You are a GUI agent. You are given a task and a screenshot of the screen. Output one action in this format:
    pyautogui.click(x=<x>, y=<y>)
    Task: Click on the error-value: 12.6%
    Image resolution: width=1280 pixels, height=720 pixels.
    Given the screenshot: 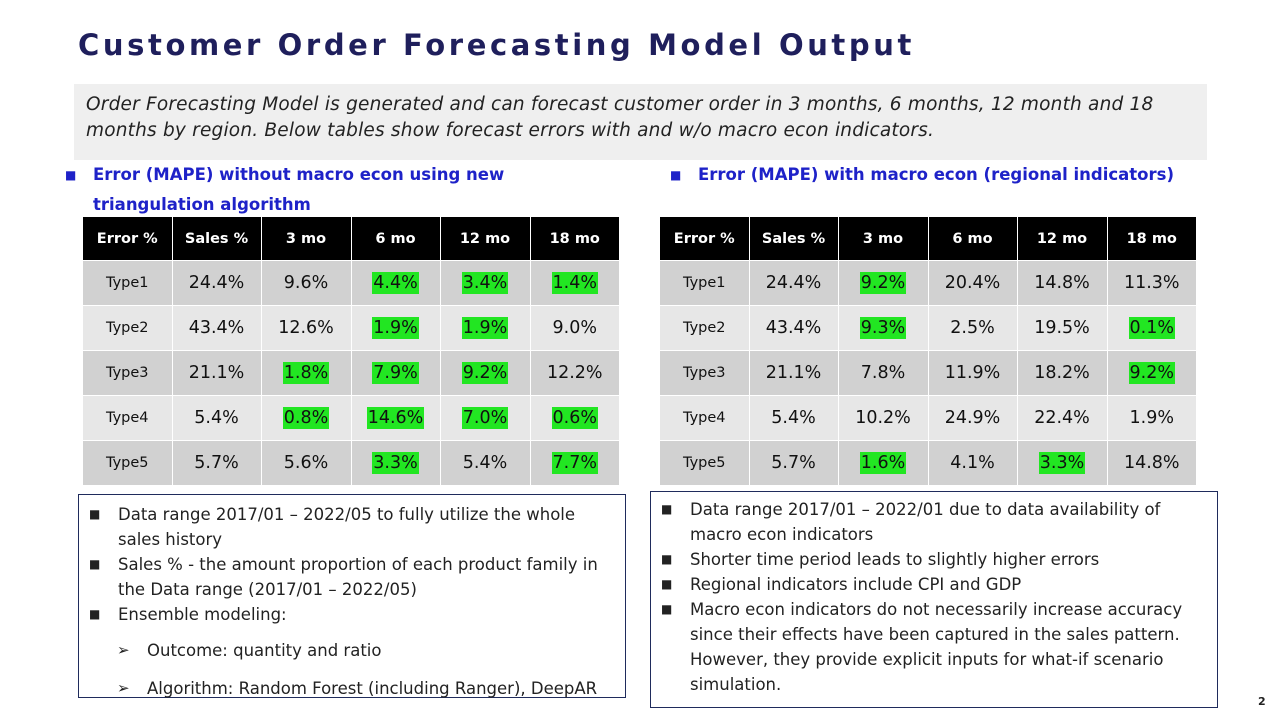 What is the action you would take?
    pyautogui.click(x=306, y=328)
    